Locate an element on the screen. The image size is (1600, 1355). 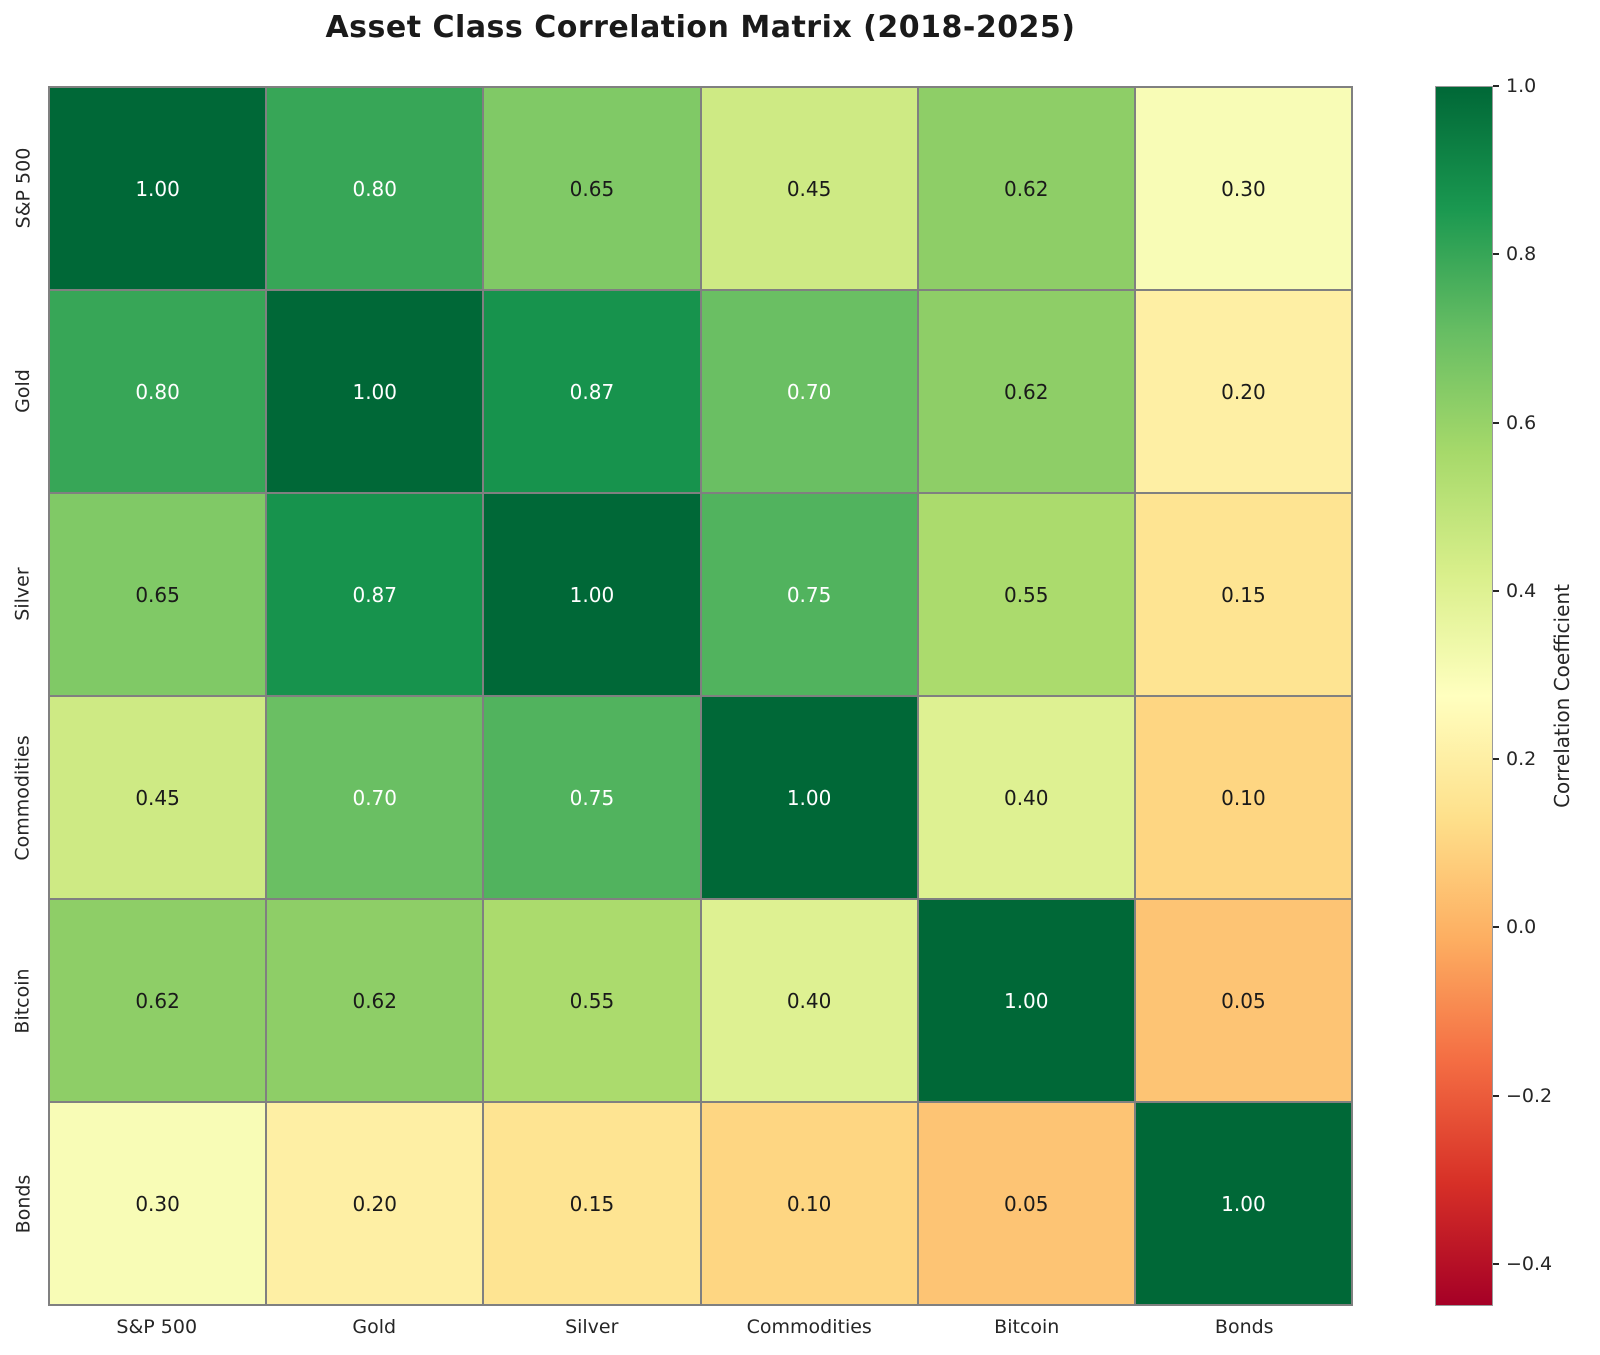
y-axis-labels: S&P 500 Gold Silver Commodities Bitcoin Bonds is located at coordinates (23, 696).